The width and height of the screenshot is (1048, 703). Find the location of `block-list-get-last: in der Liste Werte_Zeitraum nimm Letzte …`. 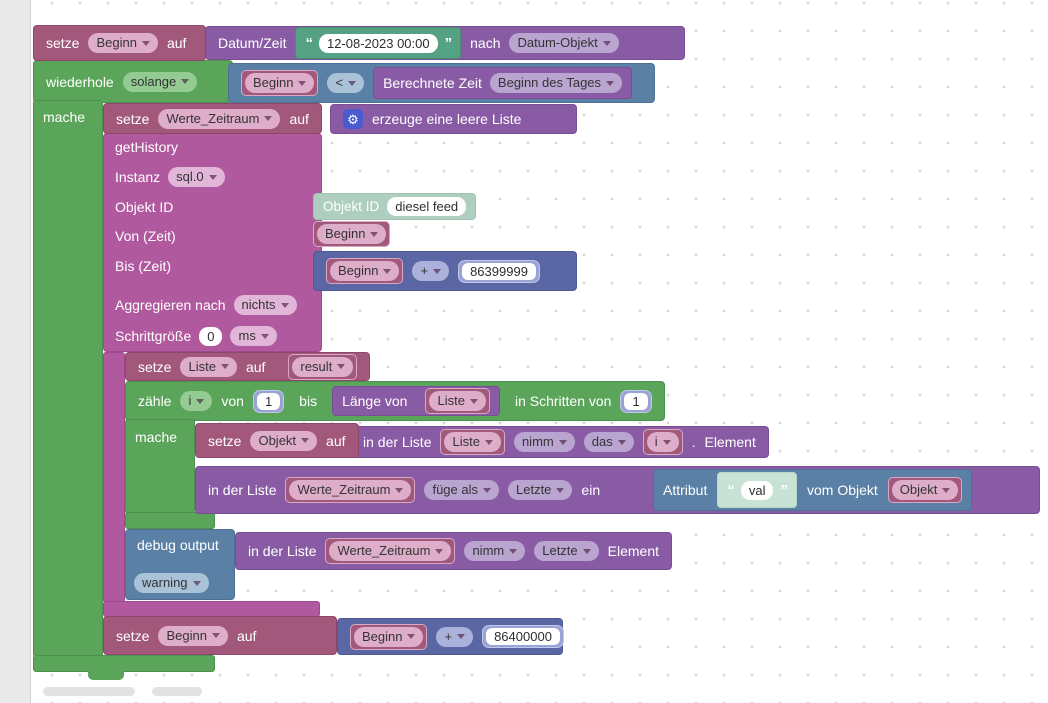

block-list-get-last: in der Liste Werte_Zeitraum nimm Letzte … is located at coordinates (454, 551).